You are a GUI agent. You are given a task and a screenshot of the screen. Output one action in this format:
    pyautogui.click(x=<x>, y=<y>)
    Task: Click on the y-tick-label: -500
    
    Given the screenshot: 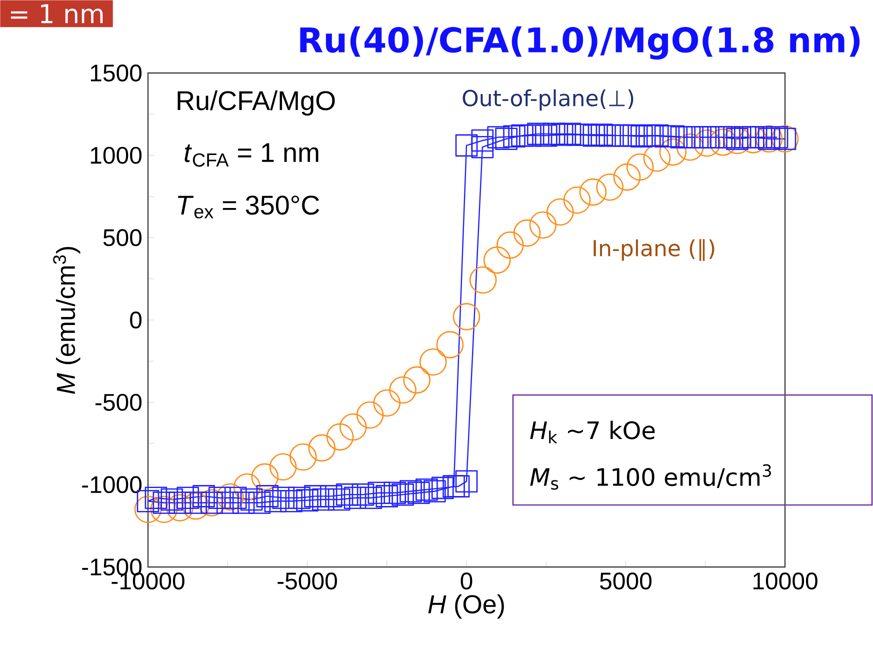 What is the action you would take?
    pyautogui.click(x=119, y=402)
    